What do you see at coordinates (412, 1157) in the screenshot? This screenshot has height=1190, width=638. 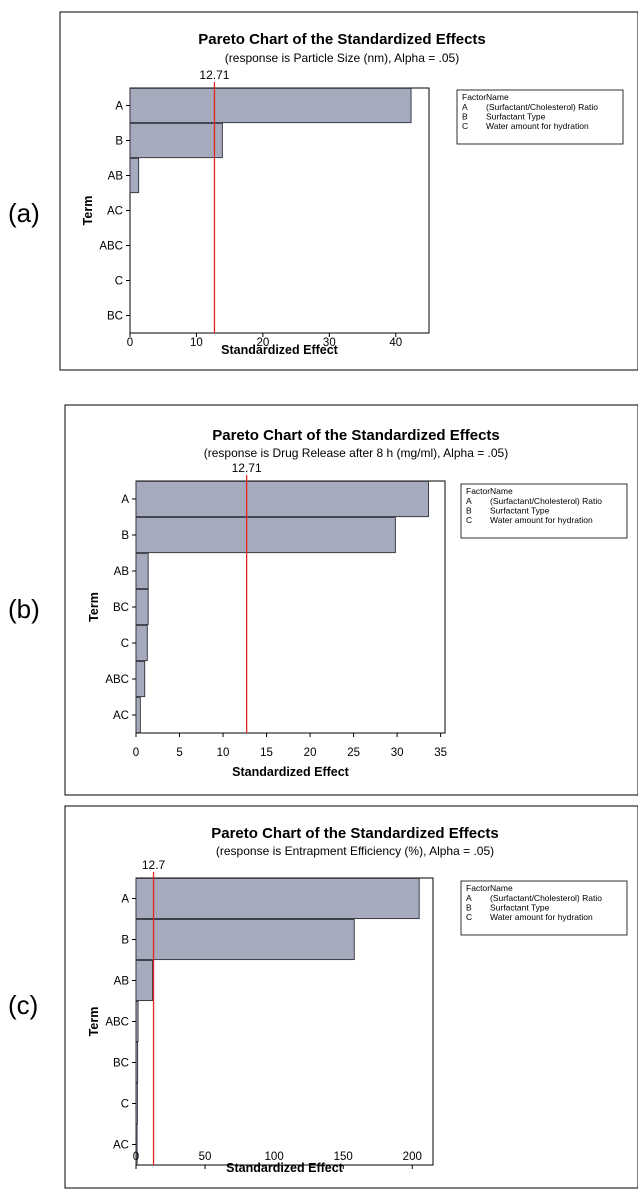 I see `x-tick-label: 200` at bounding box center [412, 1157].